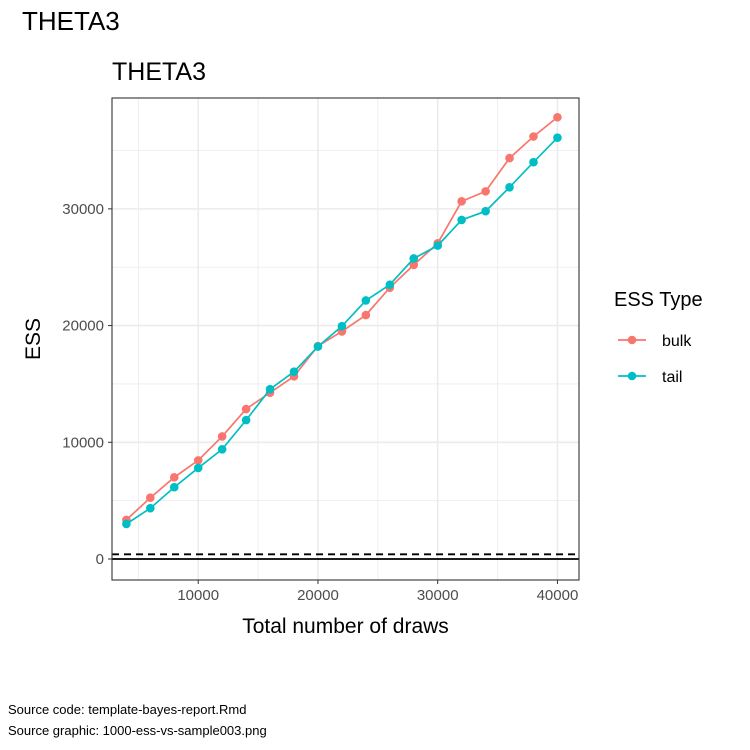 This screenshot has height=750, width=750. Describe the element at coordinates (558, 595) in the screenshot. I see `x-tick-label: 40000` at that location.